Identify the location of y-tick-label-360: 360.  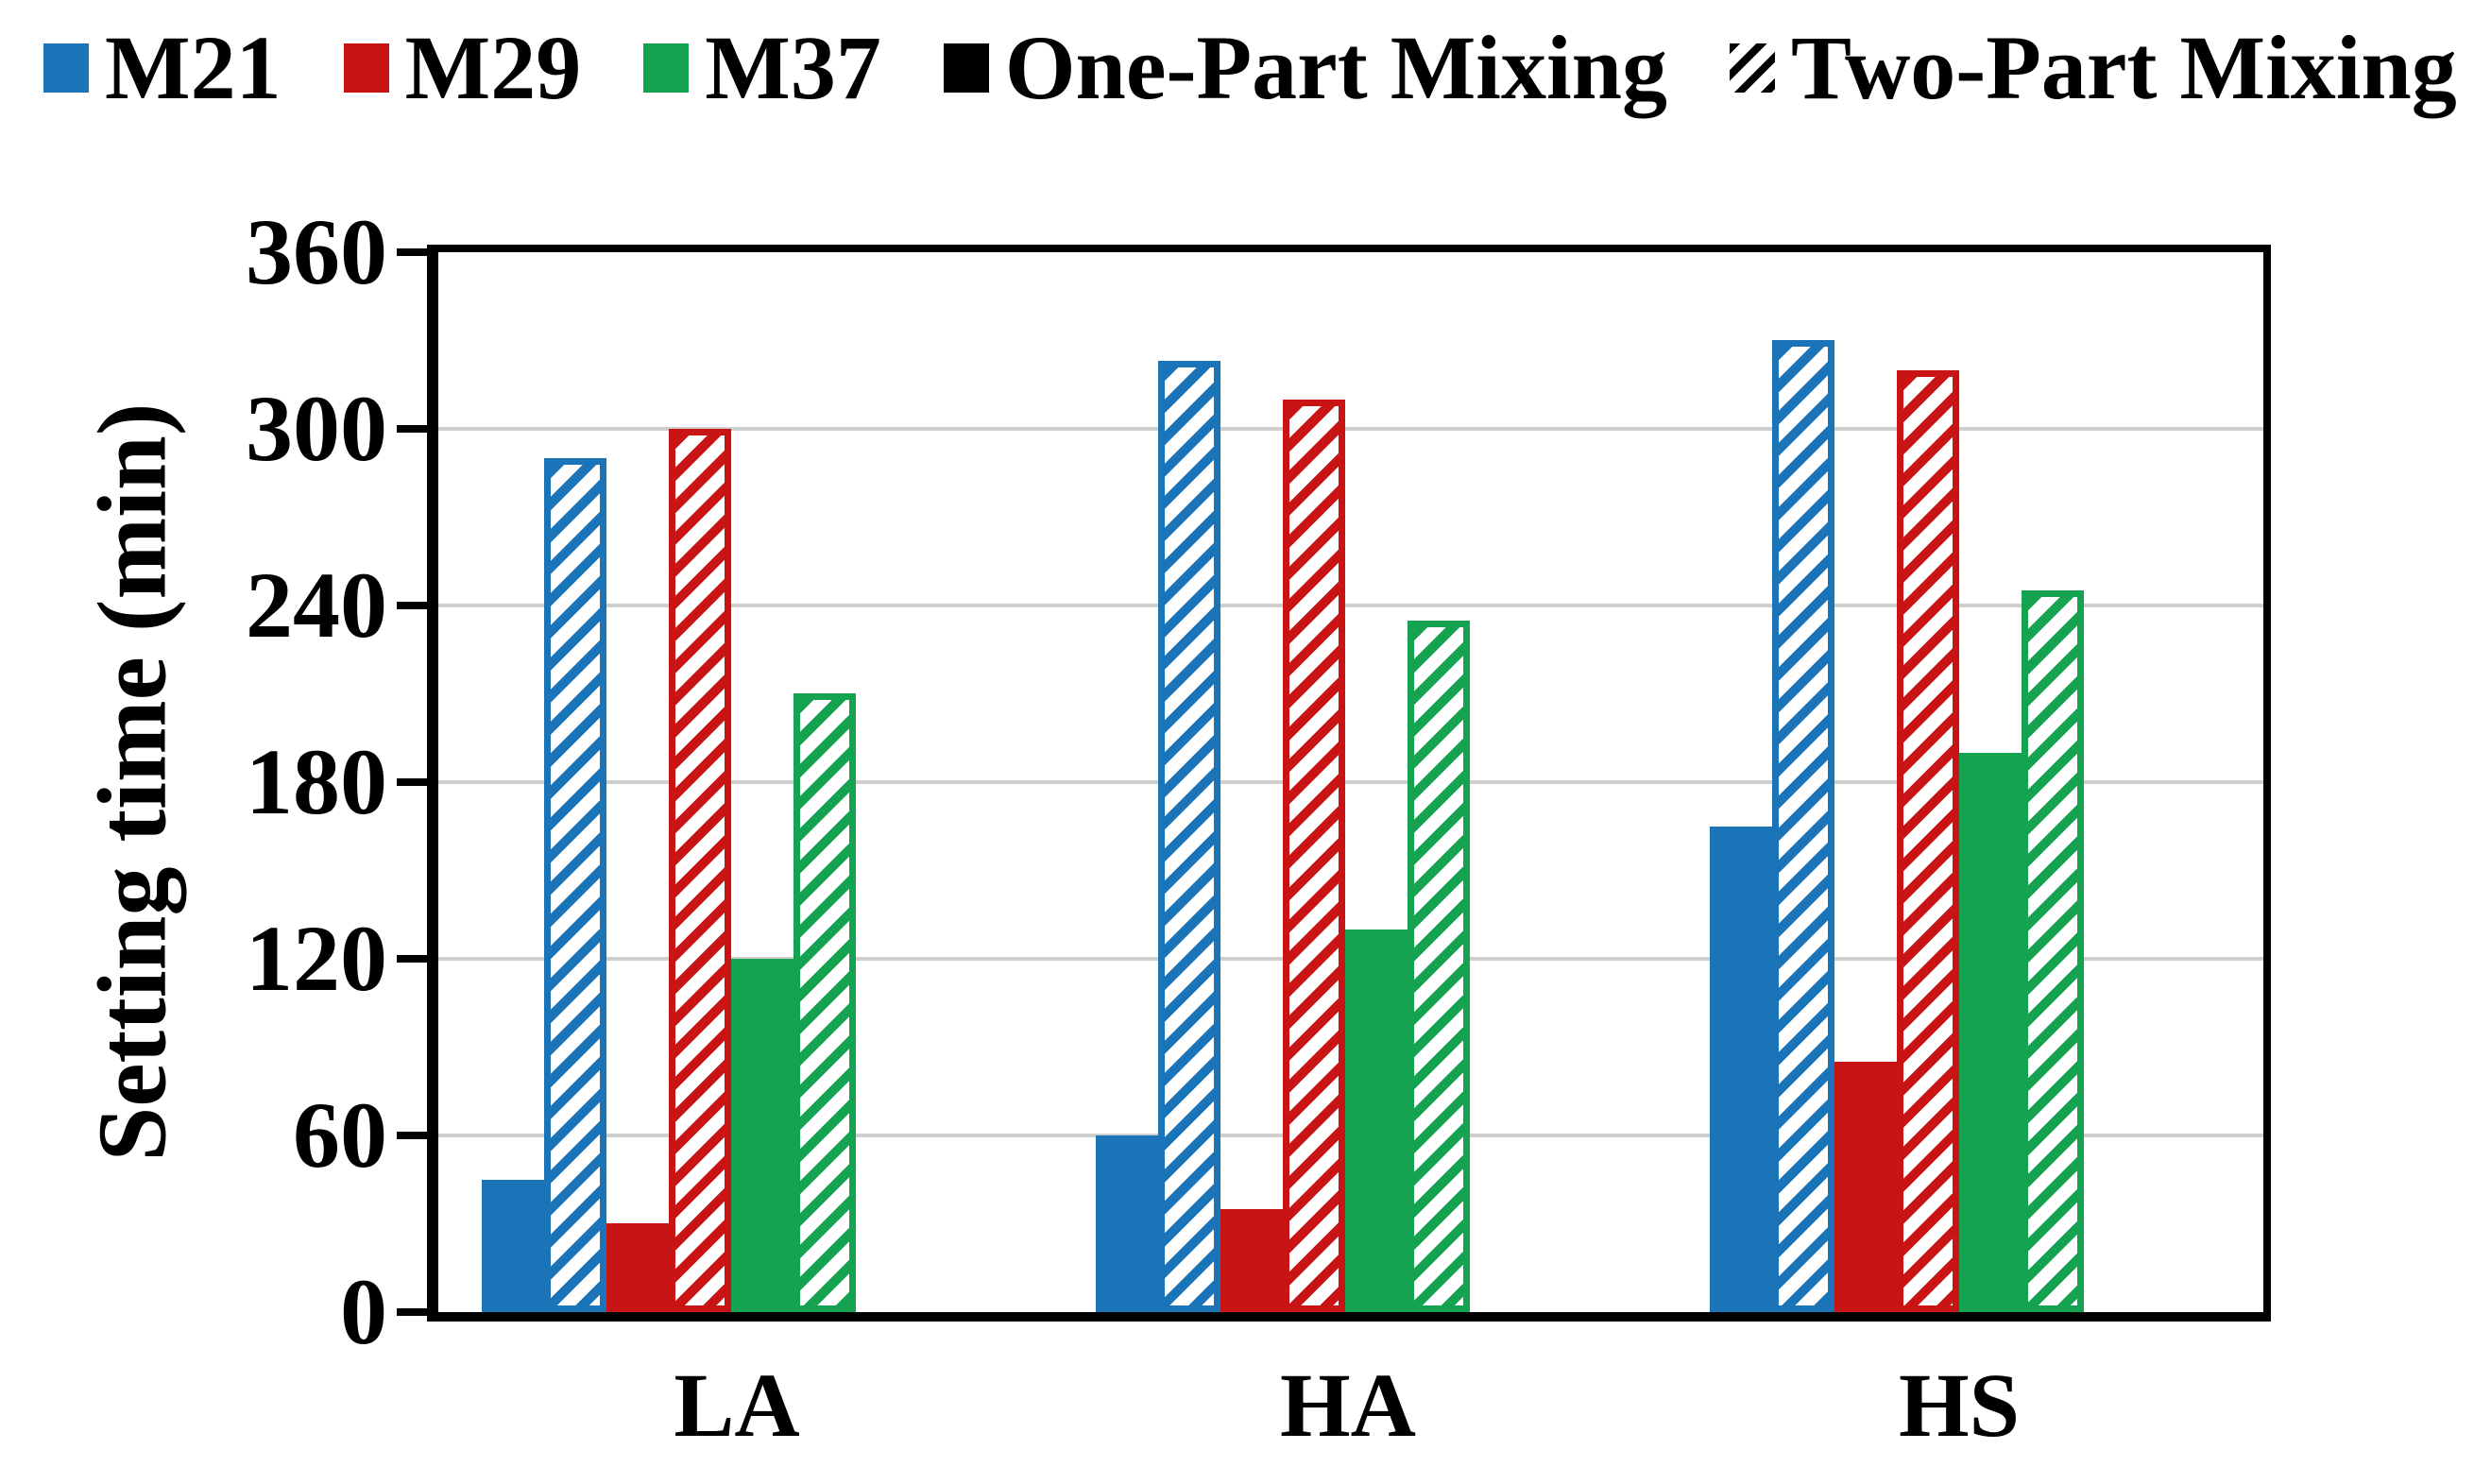
(317, 252).